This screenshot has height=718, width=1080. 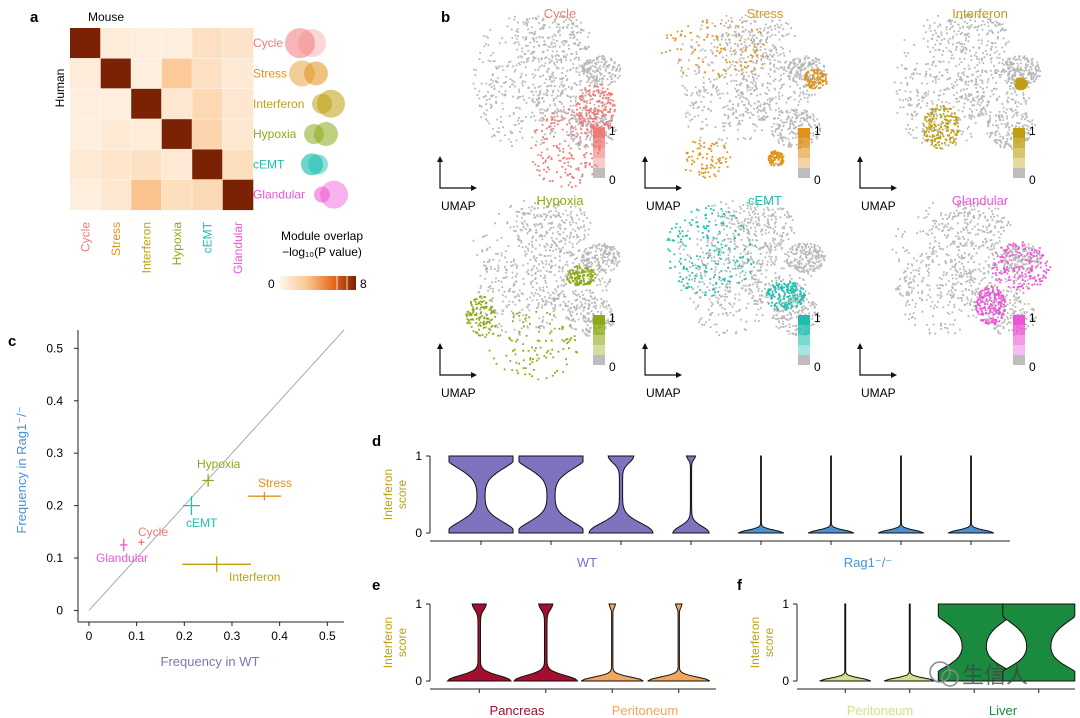 What do you see at coordinates (279, 195) in the screenshot?
I see `row-label-glandular: Glandular` at bounding box center [279, 195].